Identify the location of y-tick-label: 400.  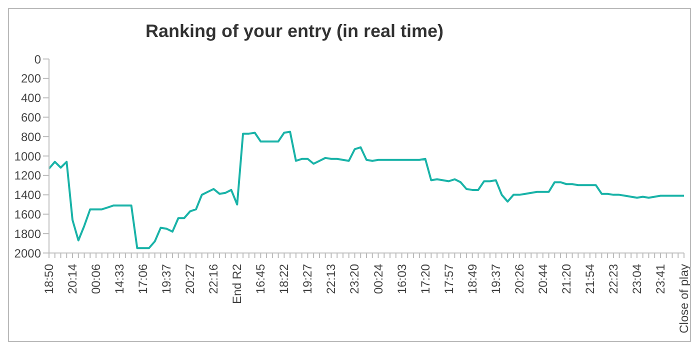
(31, 98).